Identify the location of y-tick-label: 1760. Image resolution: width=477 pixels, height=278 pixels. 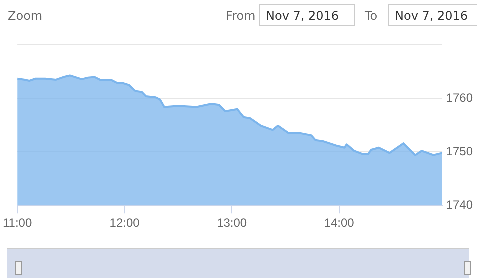
(460, 97).